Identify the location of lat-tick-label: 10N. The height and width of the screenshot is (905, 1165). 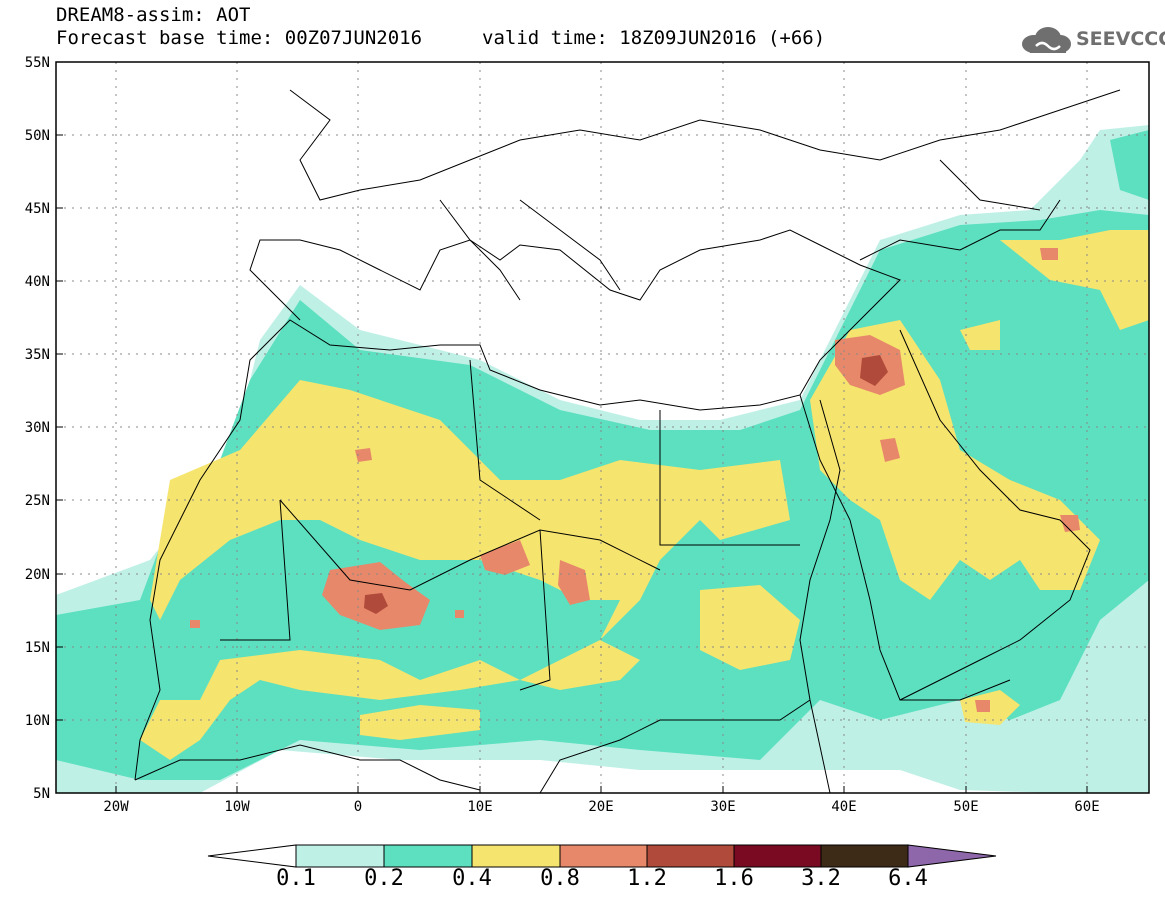
(37, 721).